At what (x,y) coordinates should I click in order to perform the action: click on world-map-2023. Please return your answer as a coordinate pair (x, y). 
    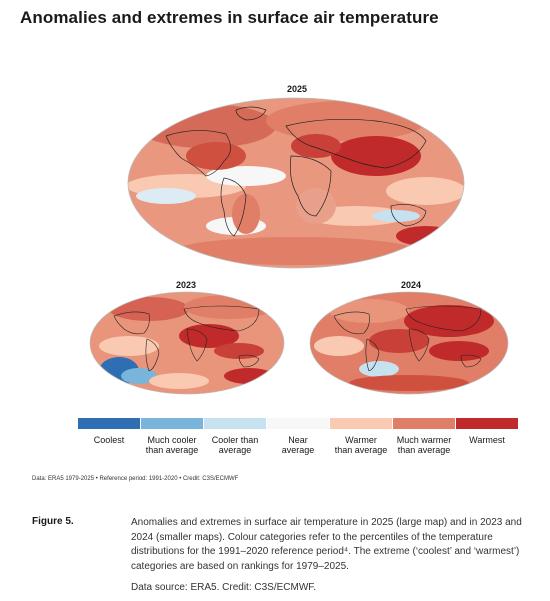
    Looking at the image, I should click on (187, 343).